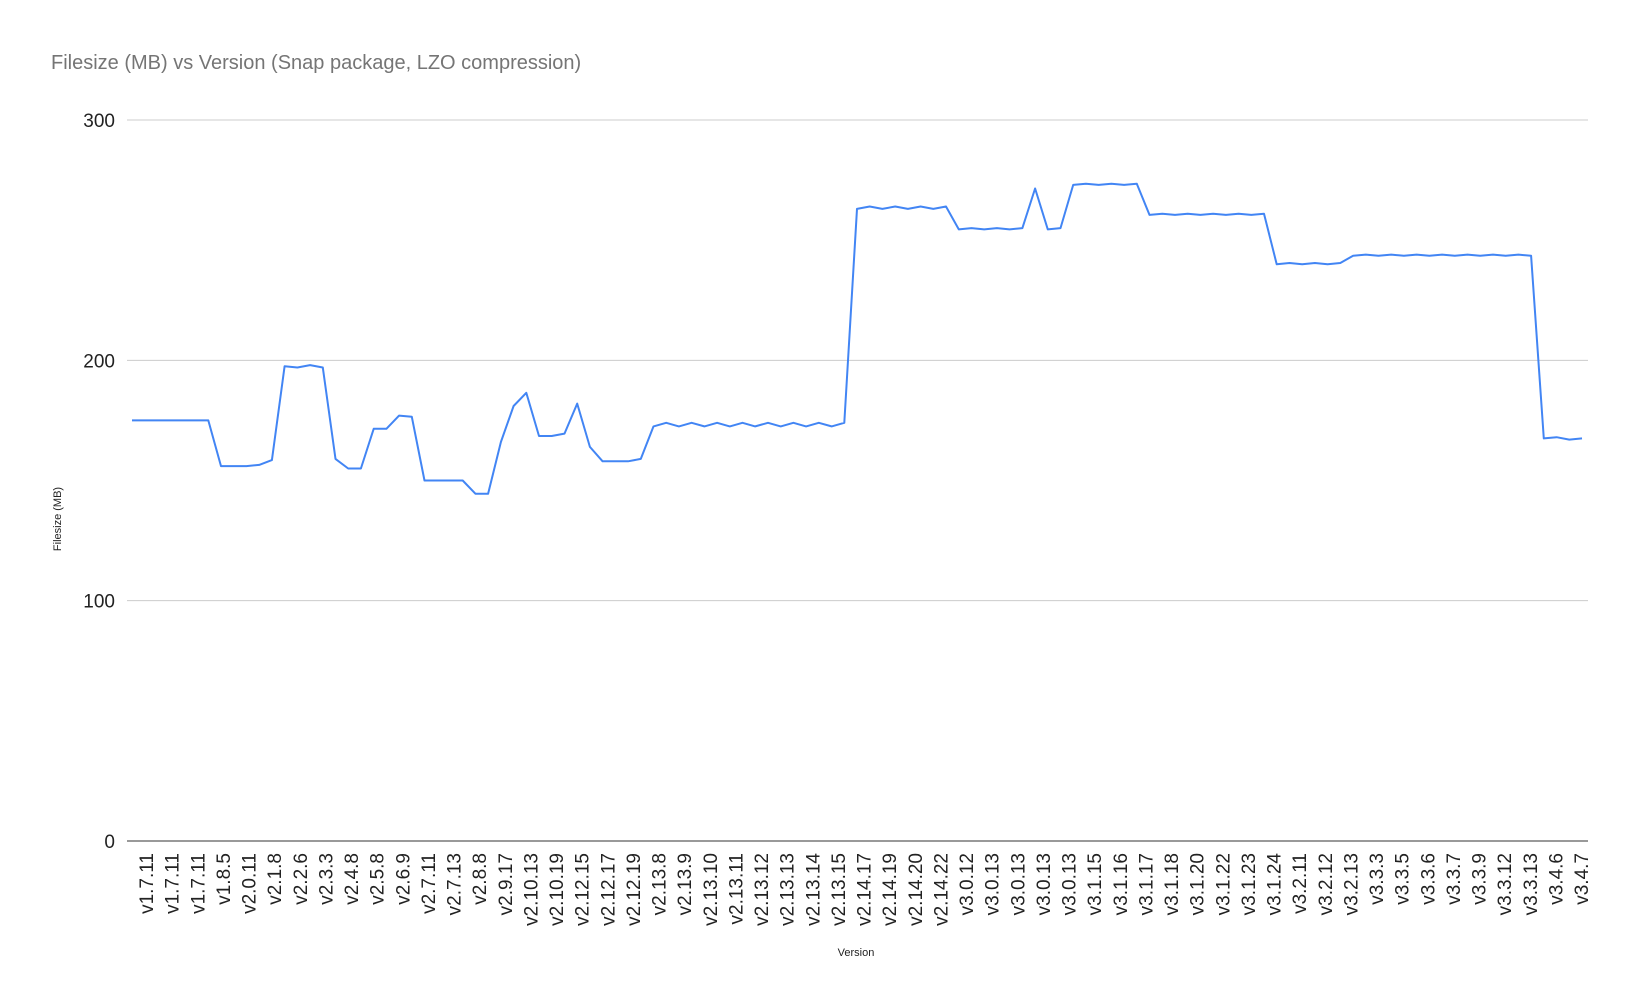 The height and width of the screenshot is (1008, 1632). I want to click on x-tick-label: v2.8.8, so click(480, 879).